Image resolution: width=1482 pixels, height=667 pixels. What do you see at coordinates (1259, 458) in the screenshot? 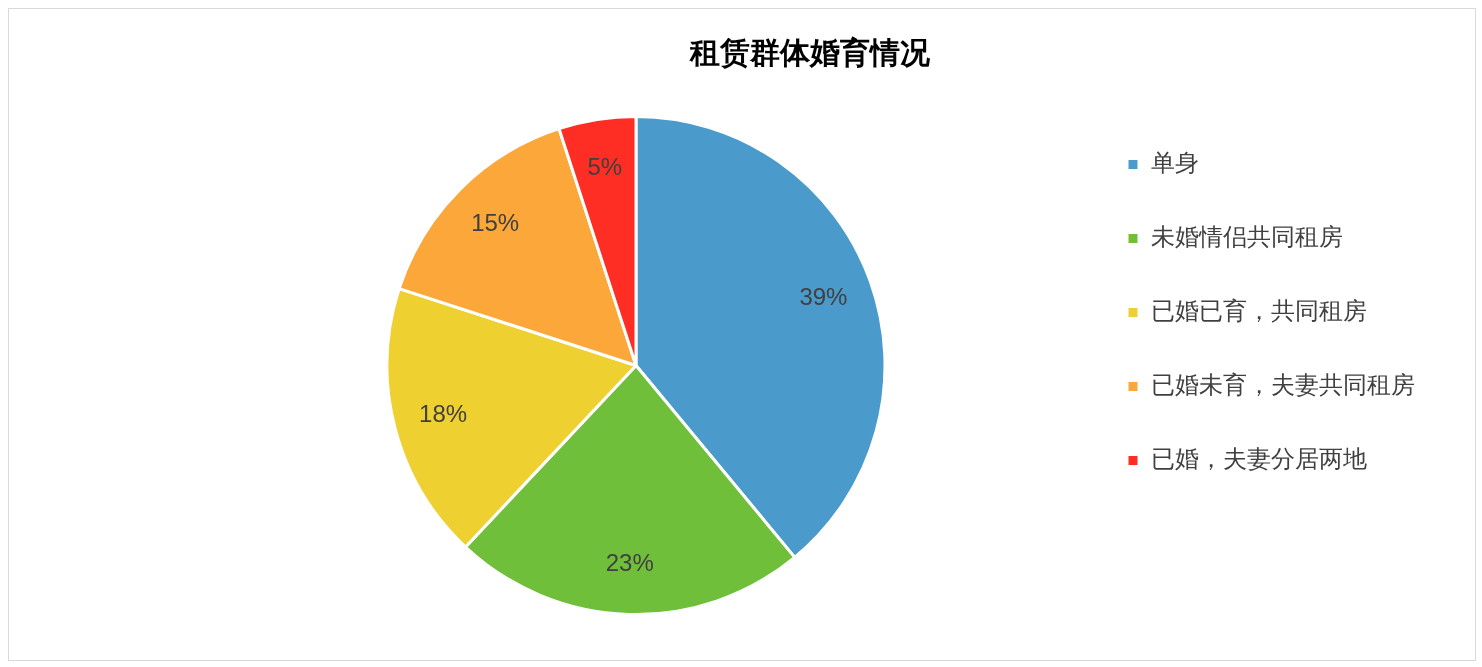
I see `legend-label: 已婚，夫妻分居两地` at bounding box center [1259, 458].